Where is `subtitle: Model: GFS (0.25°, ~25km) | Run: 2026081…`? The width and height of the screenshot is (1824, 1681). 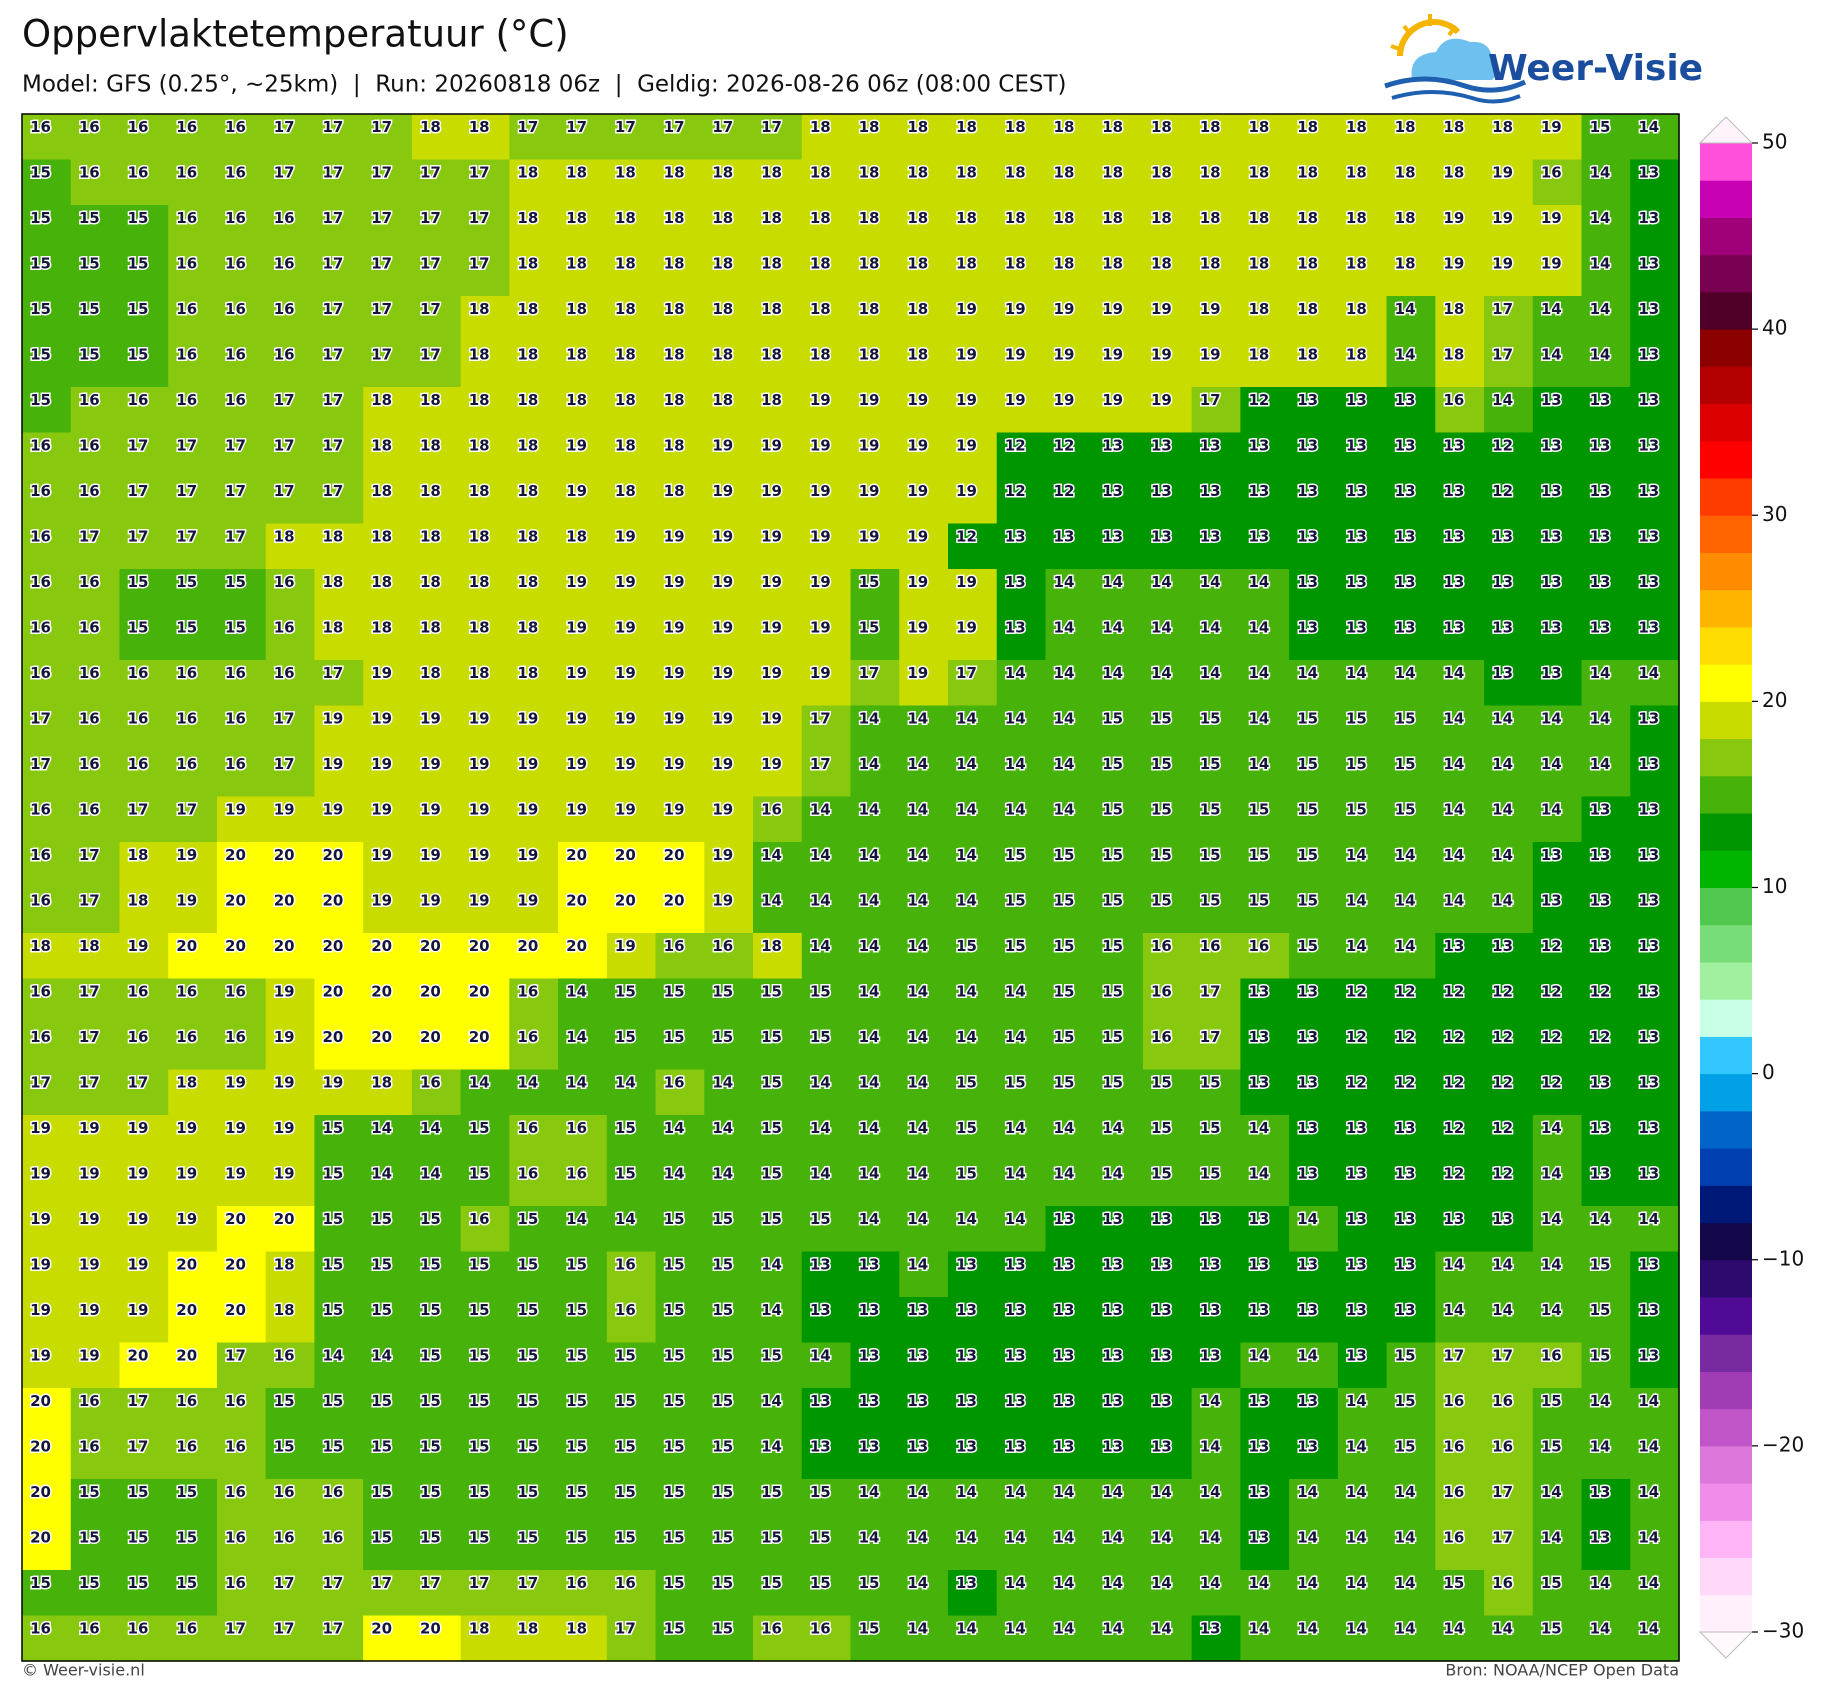
subtitle: Model: GFS (0.25°, ~25km) | Run: 2026081… is located at coordinates (544, 85).